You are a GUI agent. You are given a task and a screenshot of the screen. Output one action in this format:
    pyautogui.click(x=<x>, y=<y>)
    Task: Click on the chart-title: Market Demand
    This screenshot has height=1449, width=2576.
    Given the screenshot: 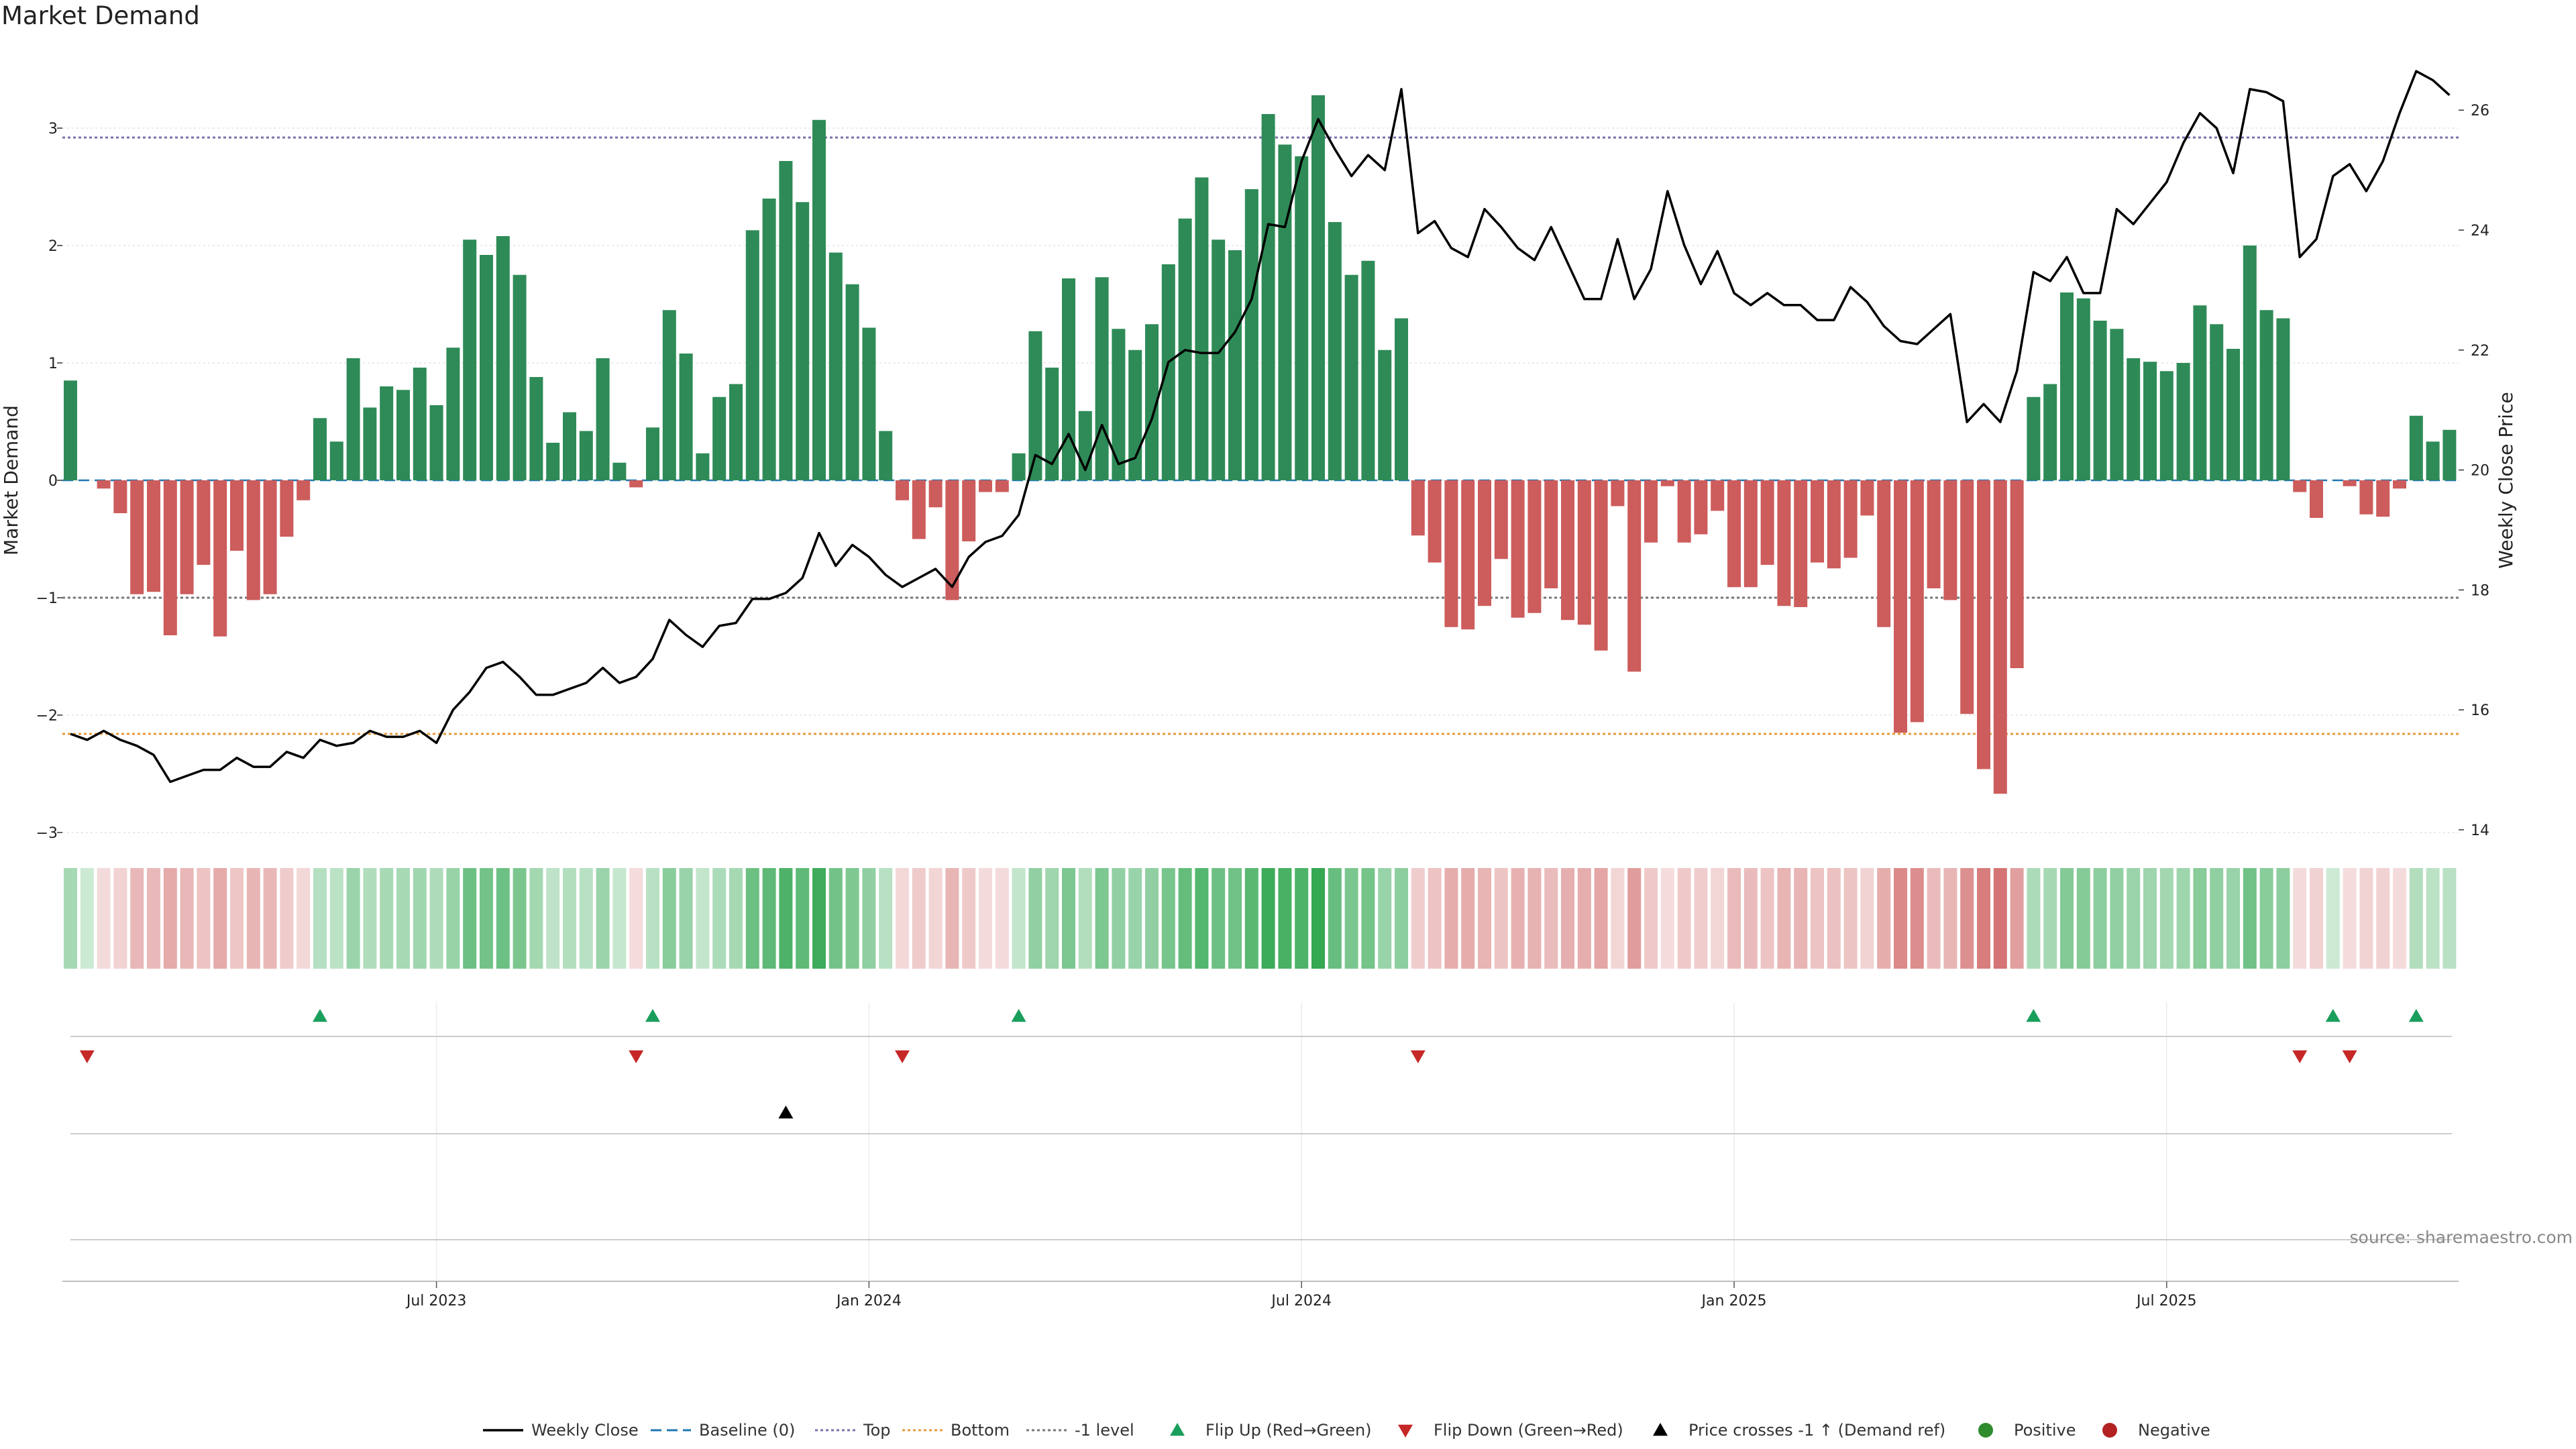 What is the action you would take?
    pyautogui.click(x=100, y=15)
    